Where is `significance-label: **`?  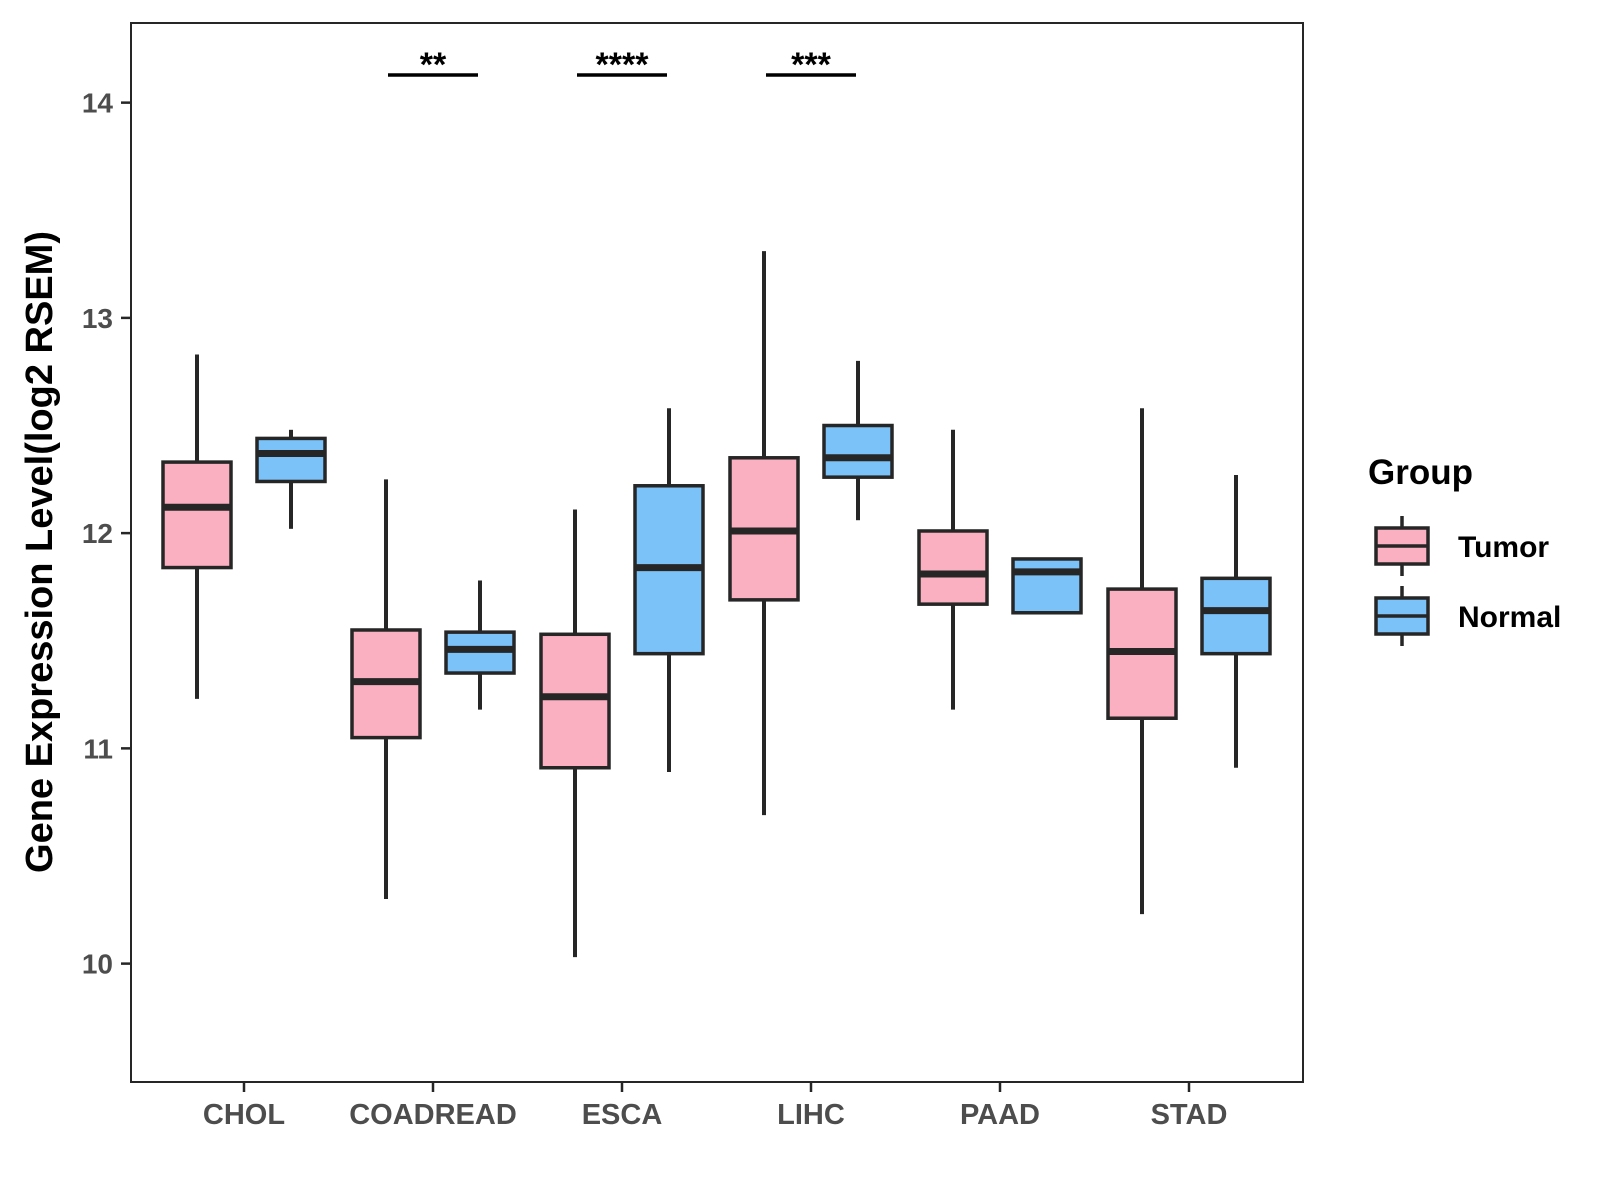
significance-label: ** is located at coordinates (433, 65).